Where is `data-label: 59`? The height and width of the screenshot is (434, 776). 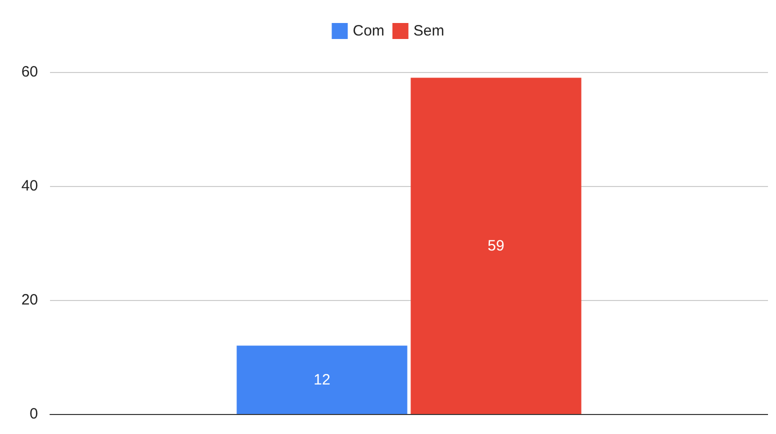 data-label: 59 is located at coordinates (496, 245).